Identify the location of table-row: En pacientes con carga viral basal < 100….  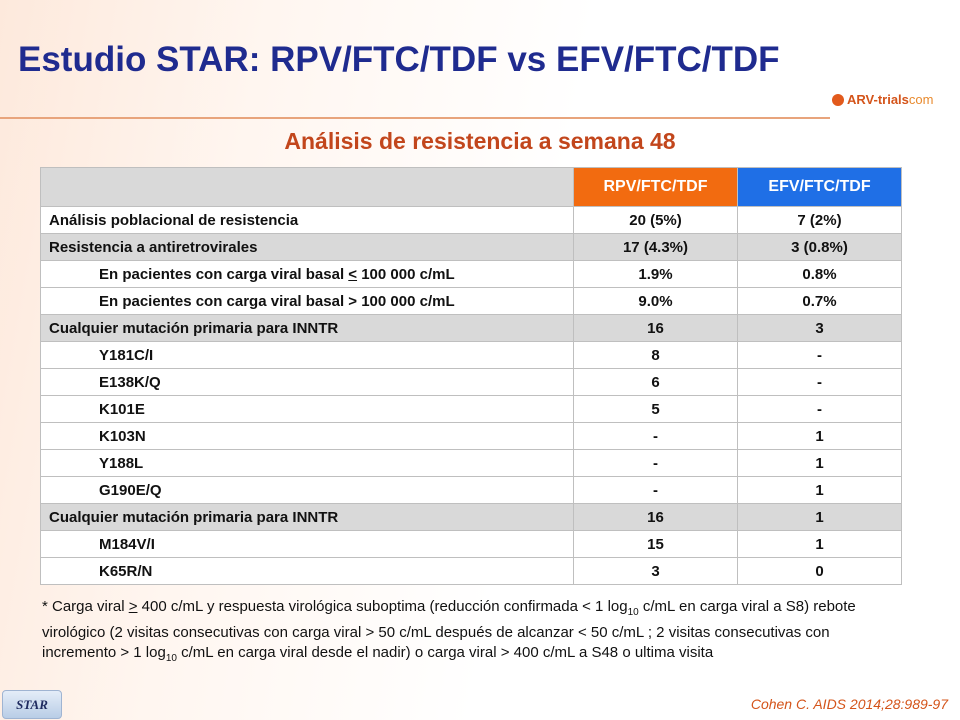
(471, 274).